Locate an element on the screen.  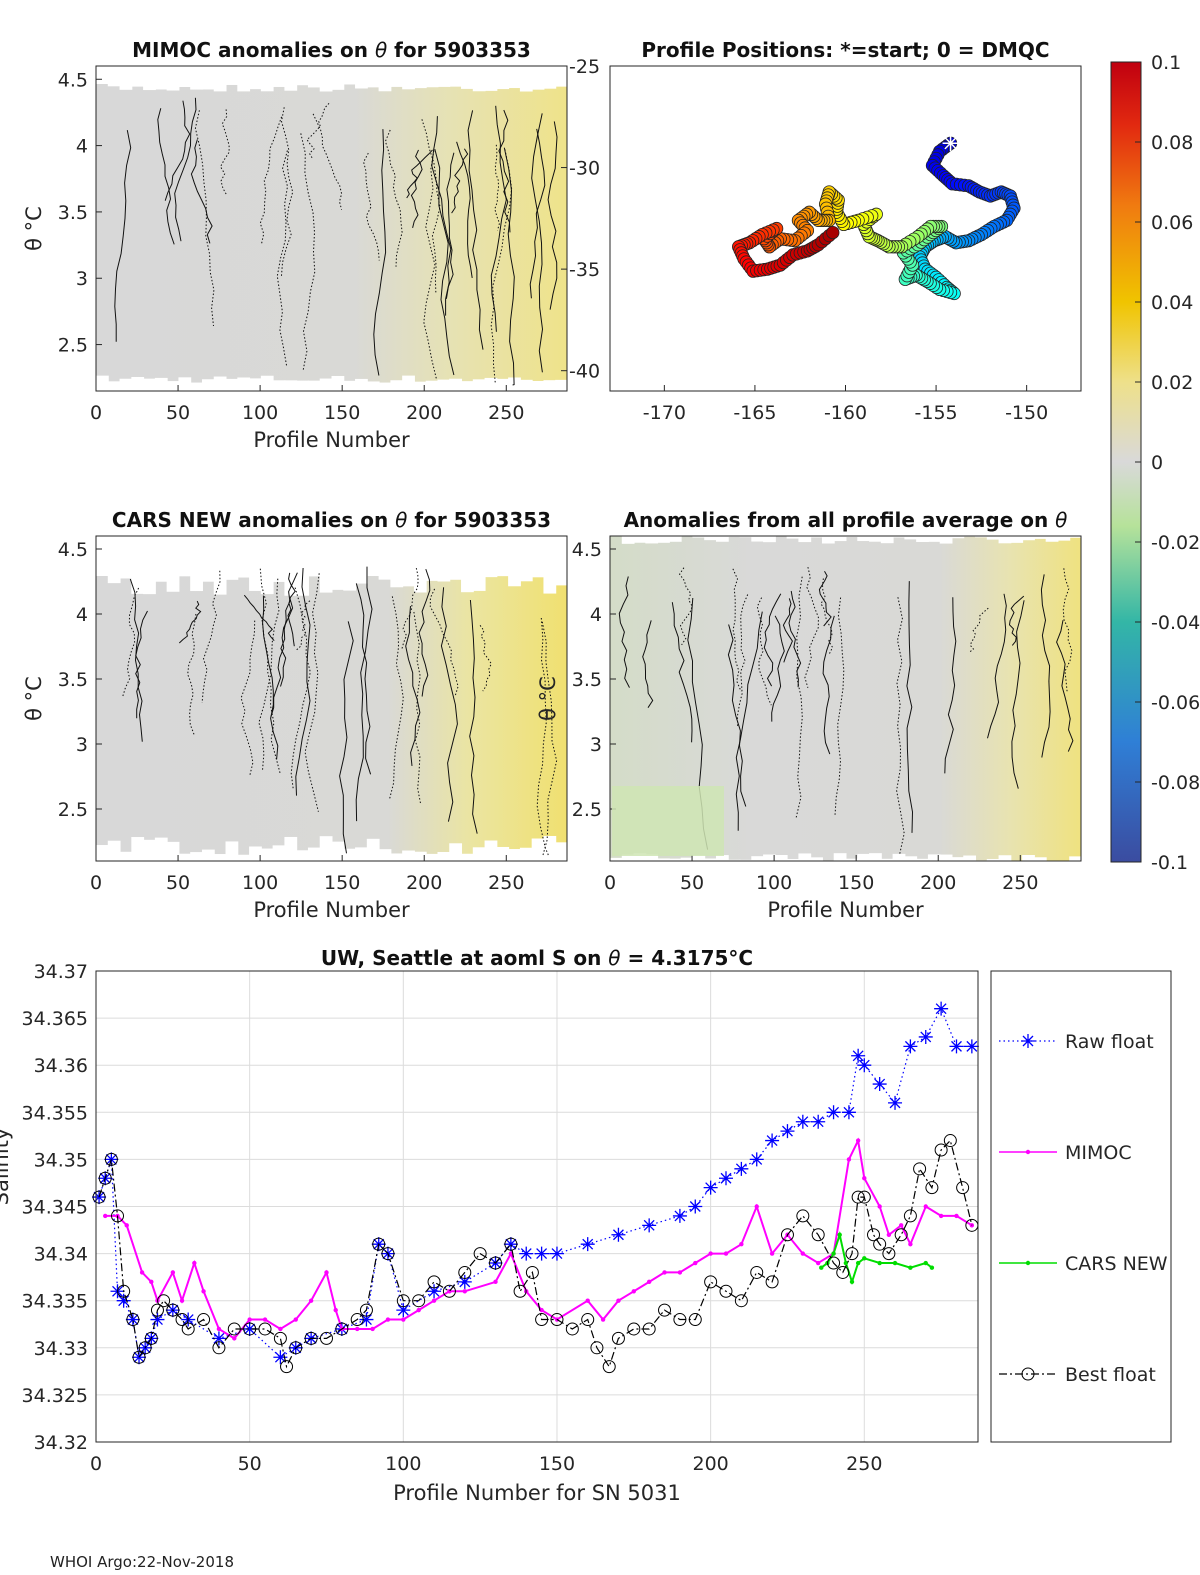
legend-item: Raw float is located at coordinates (1076, 1042).